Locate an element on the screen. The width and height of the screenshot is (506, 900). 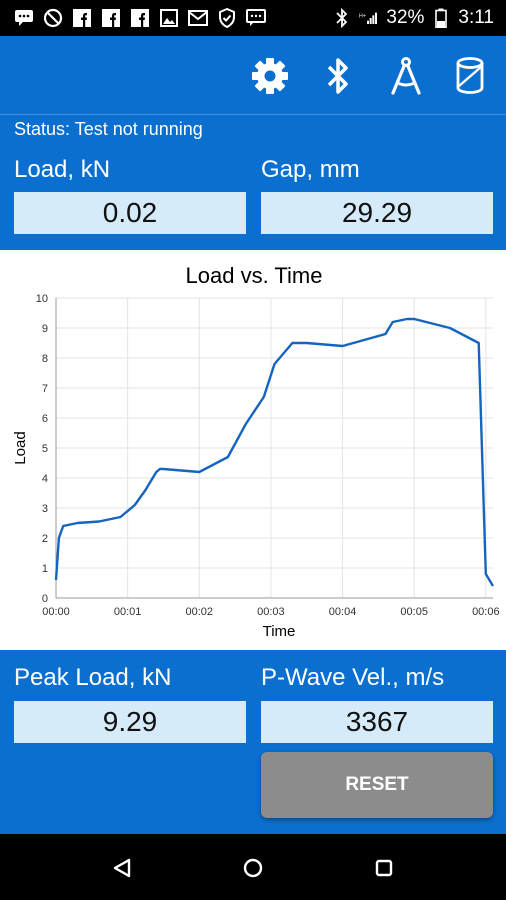
block-icon is located at coordinates (53, 18).